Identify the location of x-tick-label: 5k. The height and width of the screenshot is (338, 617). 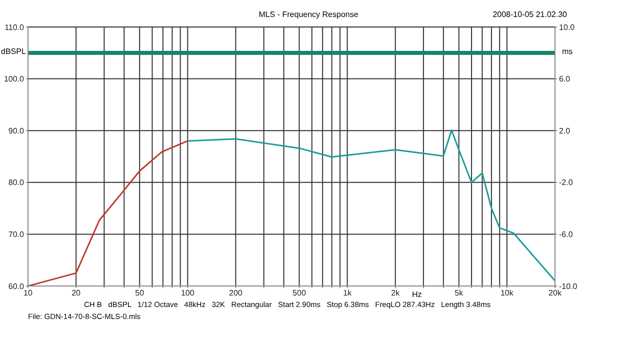
(459, 293).